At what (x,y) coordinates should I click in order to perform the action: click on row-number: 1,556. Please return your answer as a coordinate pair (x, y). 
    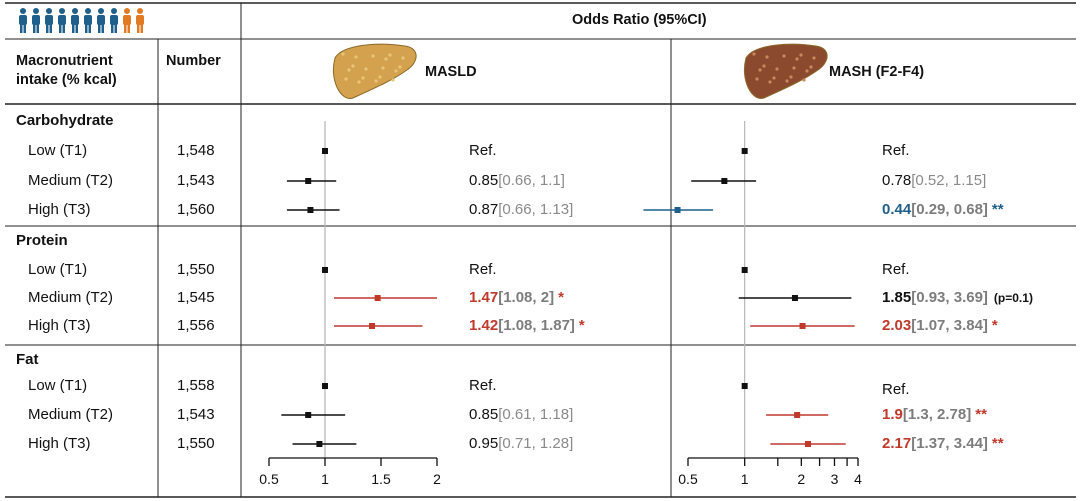
    Looking at the image, I should click on (196, 325).